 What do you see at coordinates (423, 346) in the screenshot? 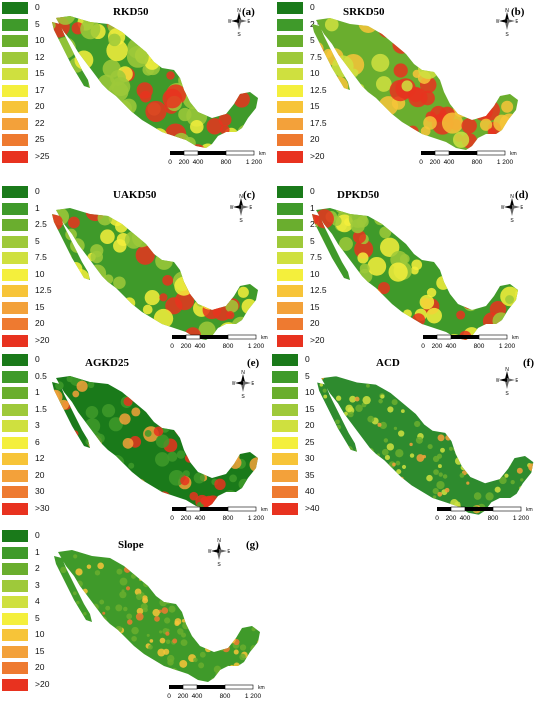
I see `svg-text: 0` at bounding box center [423, 346].